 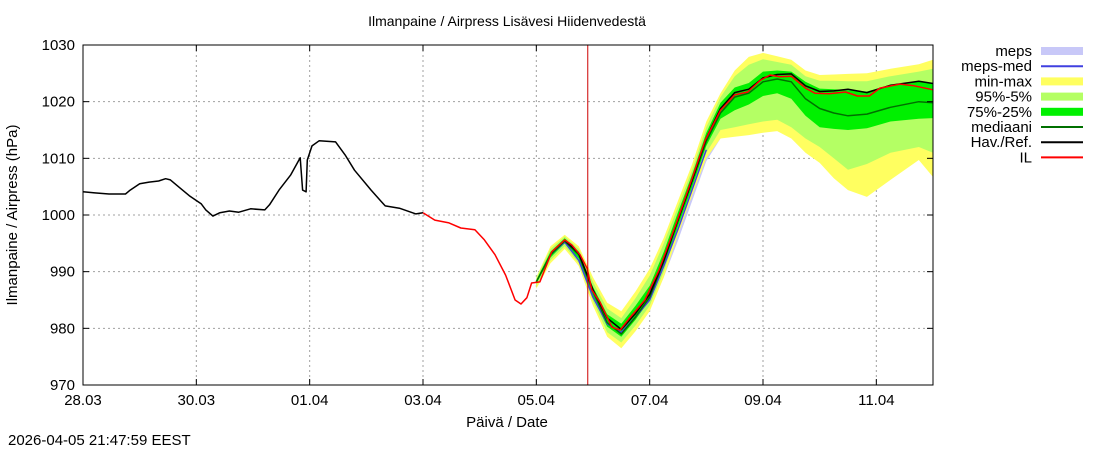 I want to click on x-tick-label: 07.04, so click(x=650, y=400).